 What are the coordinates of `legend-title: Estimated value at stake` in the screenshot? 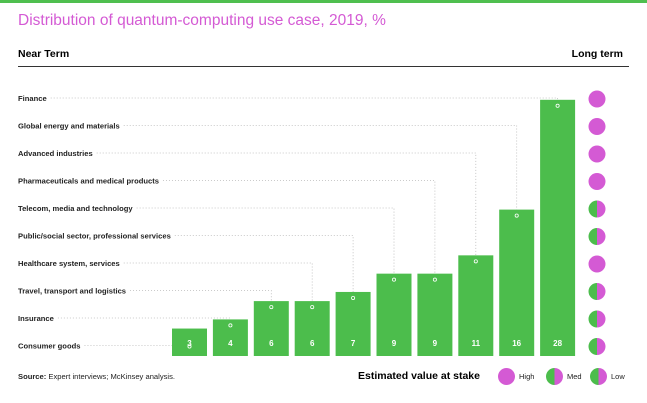 It's located at (419, 376).